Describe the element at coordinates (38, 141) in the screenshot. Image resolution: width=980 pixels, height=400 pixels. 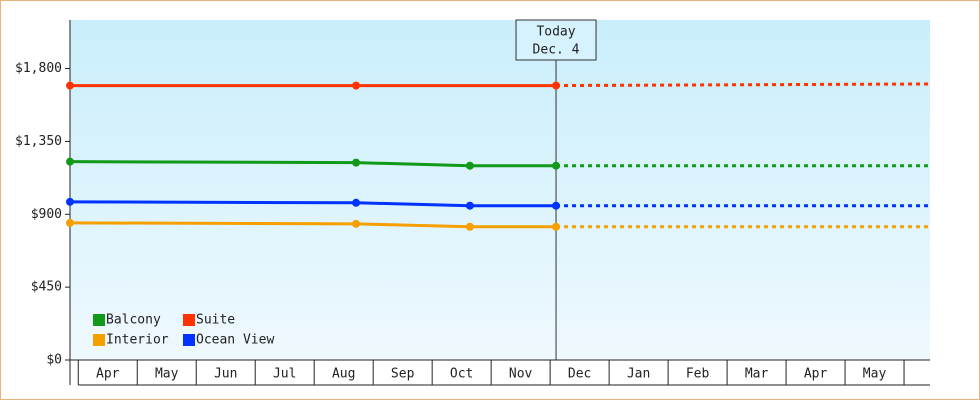
I see `y-tick-label: $1,350` at that location.